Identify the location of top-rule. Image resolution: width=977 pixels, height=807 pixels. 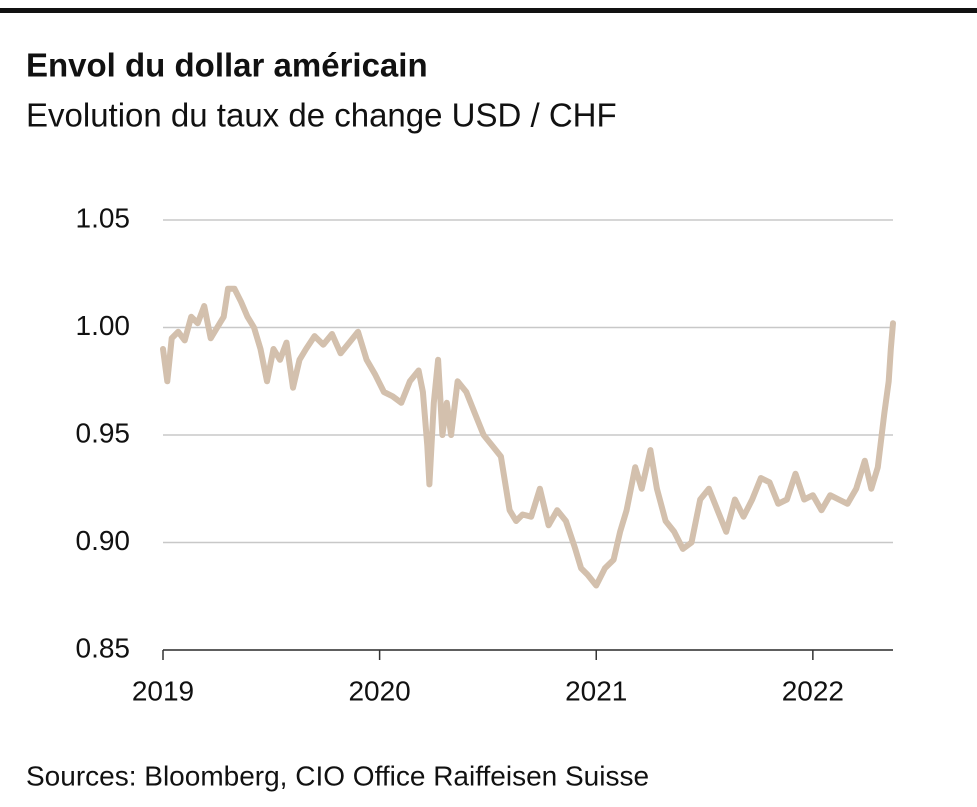
(488, 10).